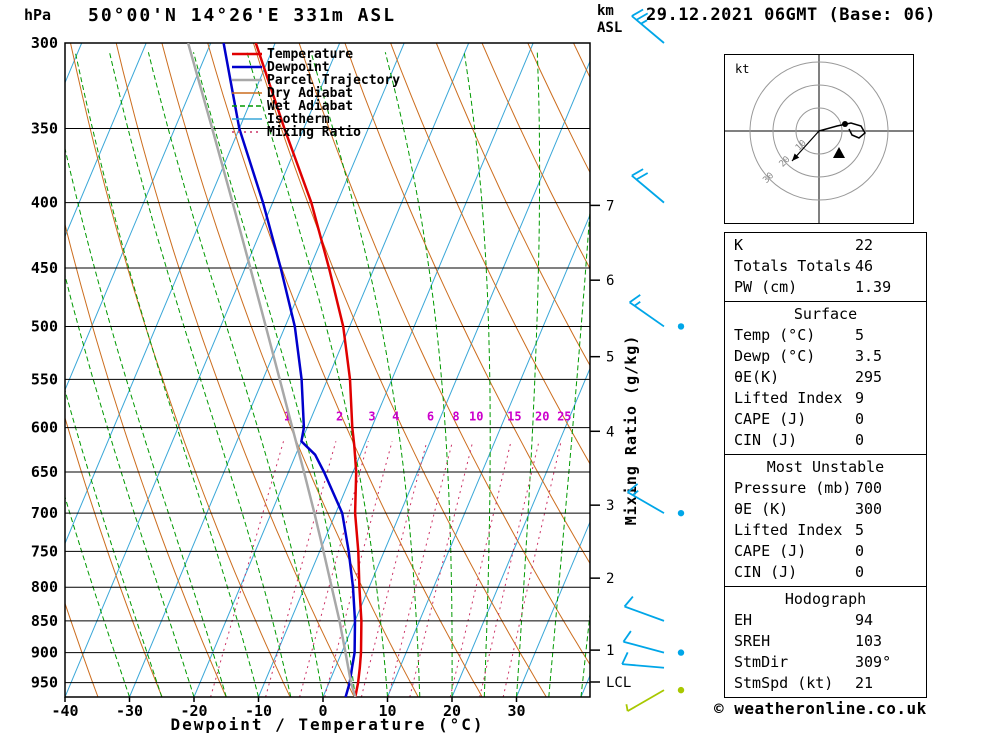 This screenshot has height=733, width=1000. I want to click on mixing-ratio-value: 15, so click(514, 417).